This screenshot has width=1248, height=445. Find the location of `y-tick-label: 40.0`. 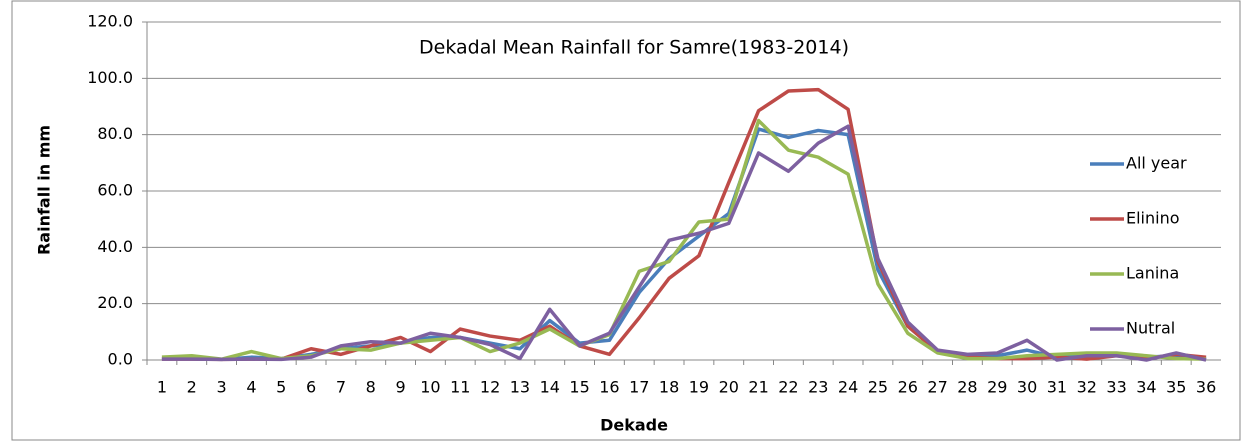

y-tick-label: 40.0 is located at coordinates (115, 246).